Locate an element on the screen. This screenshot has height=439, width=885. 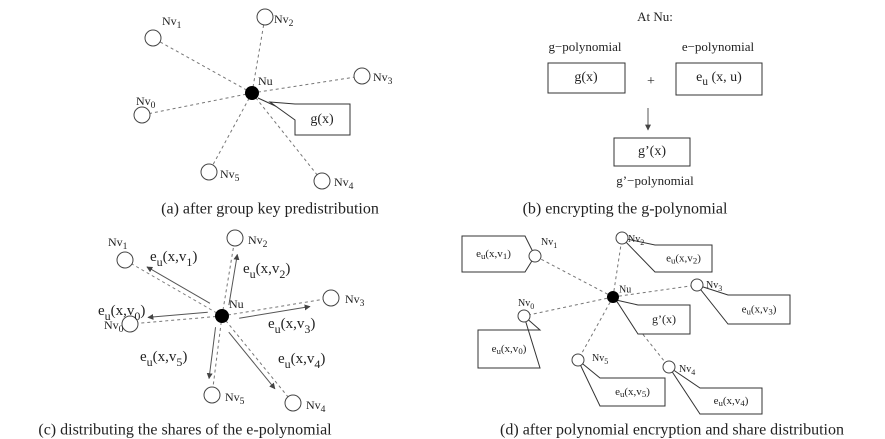
share-label: eu(x,v5) is located at coordinates (163, 358).